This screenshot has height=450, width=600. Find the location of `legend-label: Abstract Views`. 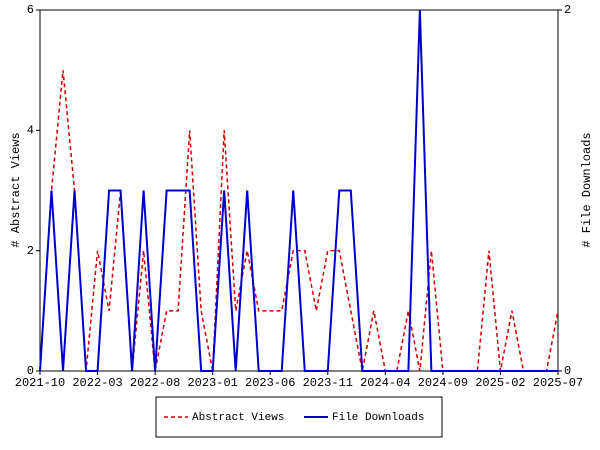

legend-label: Abstract Views is located at coordinates (238, 418).